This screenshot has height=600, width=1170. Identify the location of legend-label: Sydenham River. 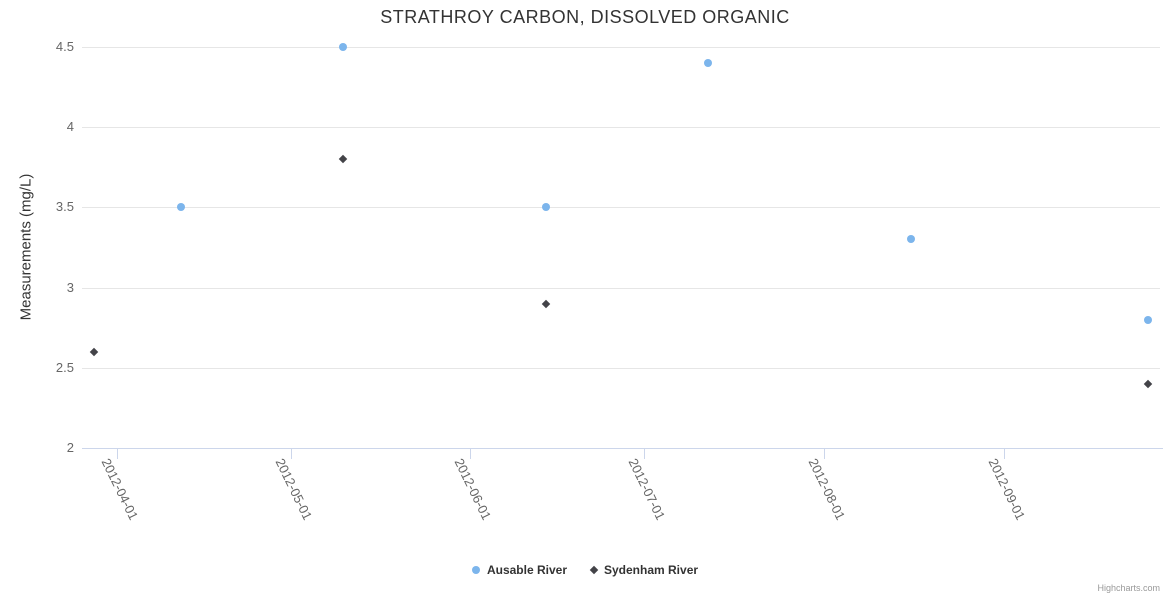
(651, 570).